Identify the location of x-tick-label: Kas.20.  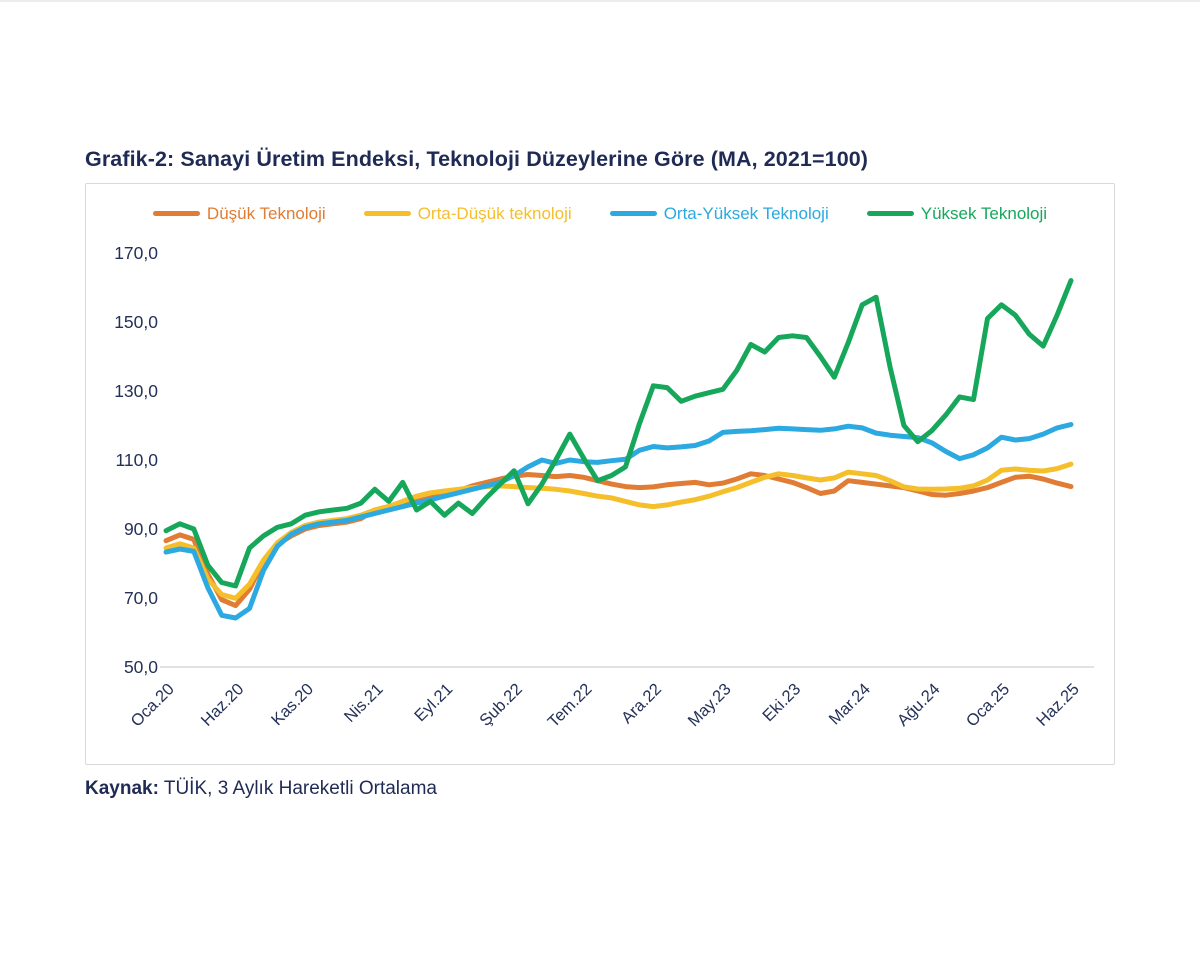
(292, 704).